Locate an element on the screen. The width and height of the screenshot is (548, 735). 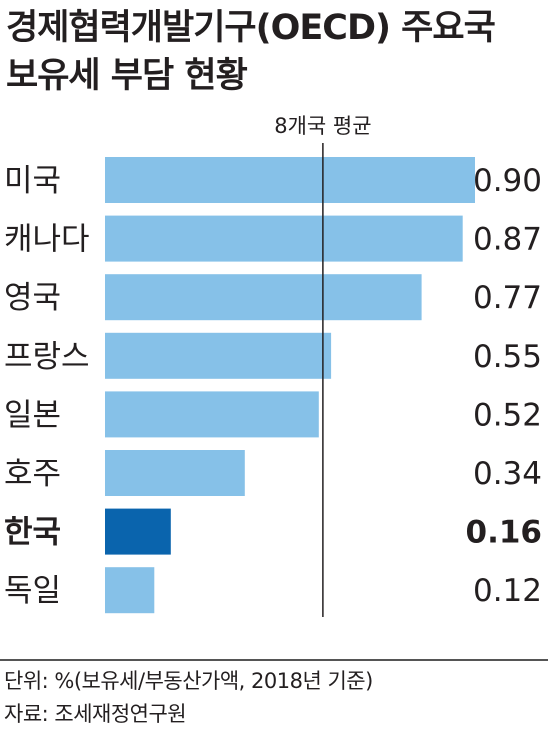
value-label-7: 0.16 is located at coordinates (504, 533).